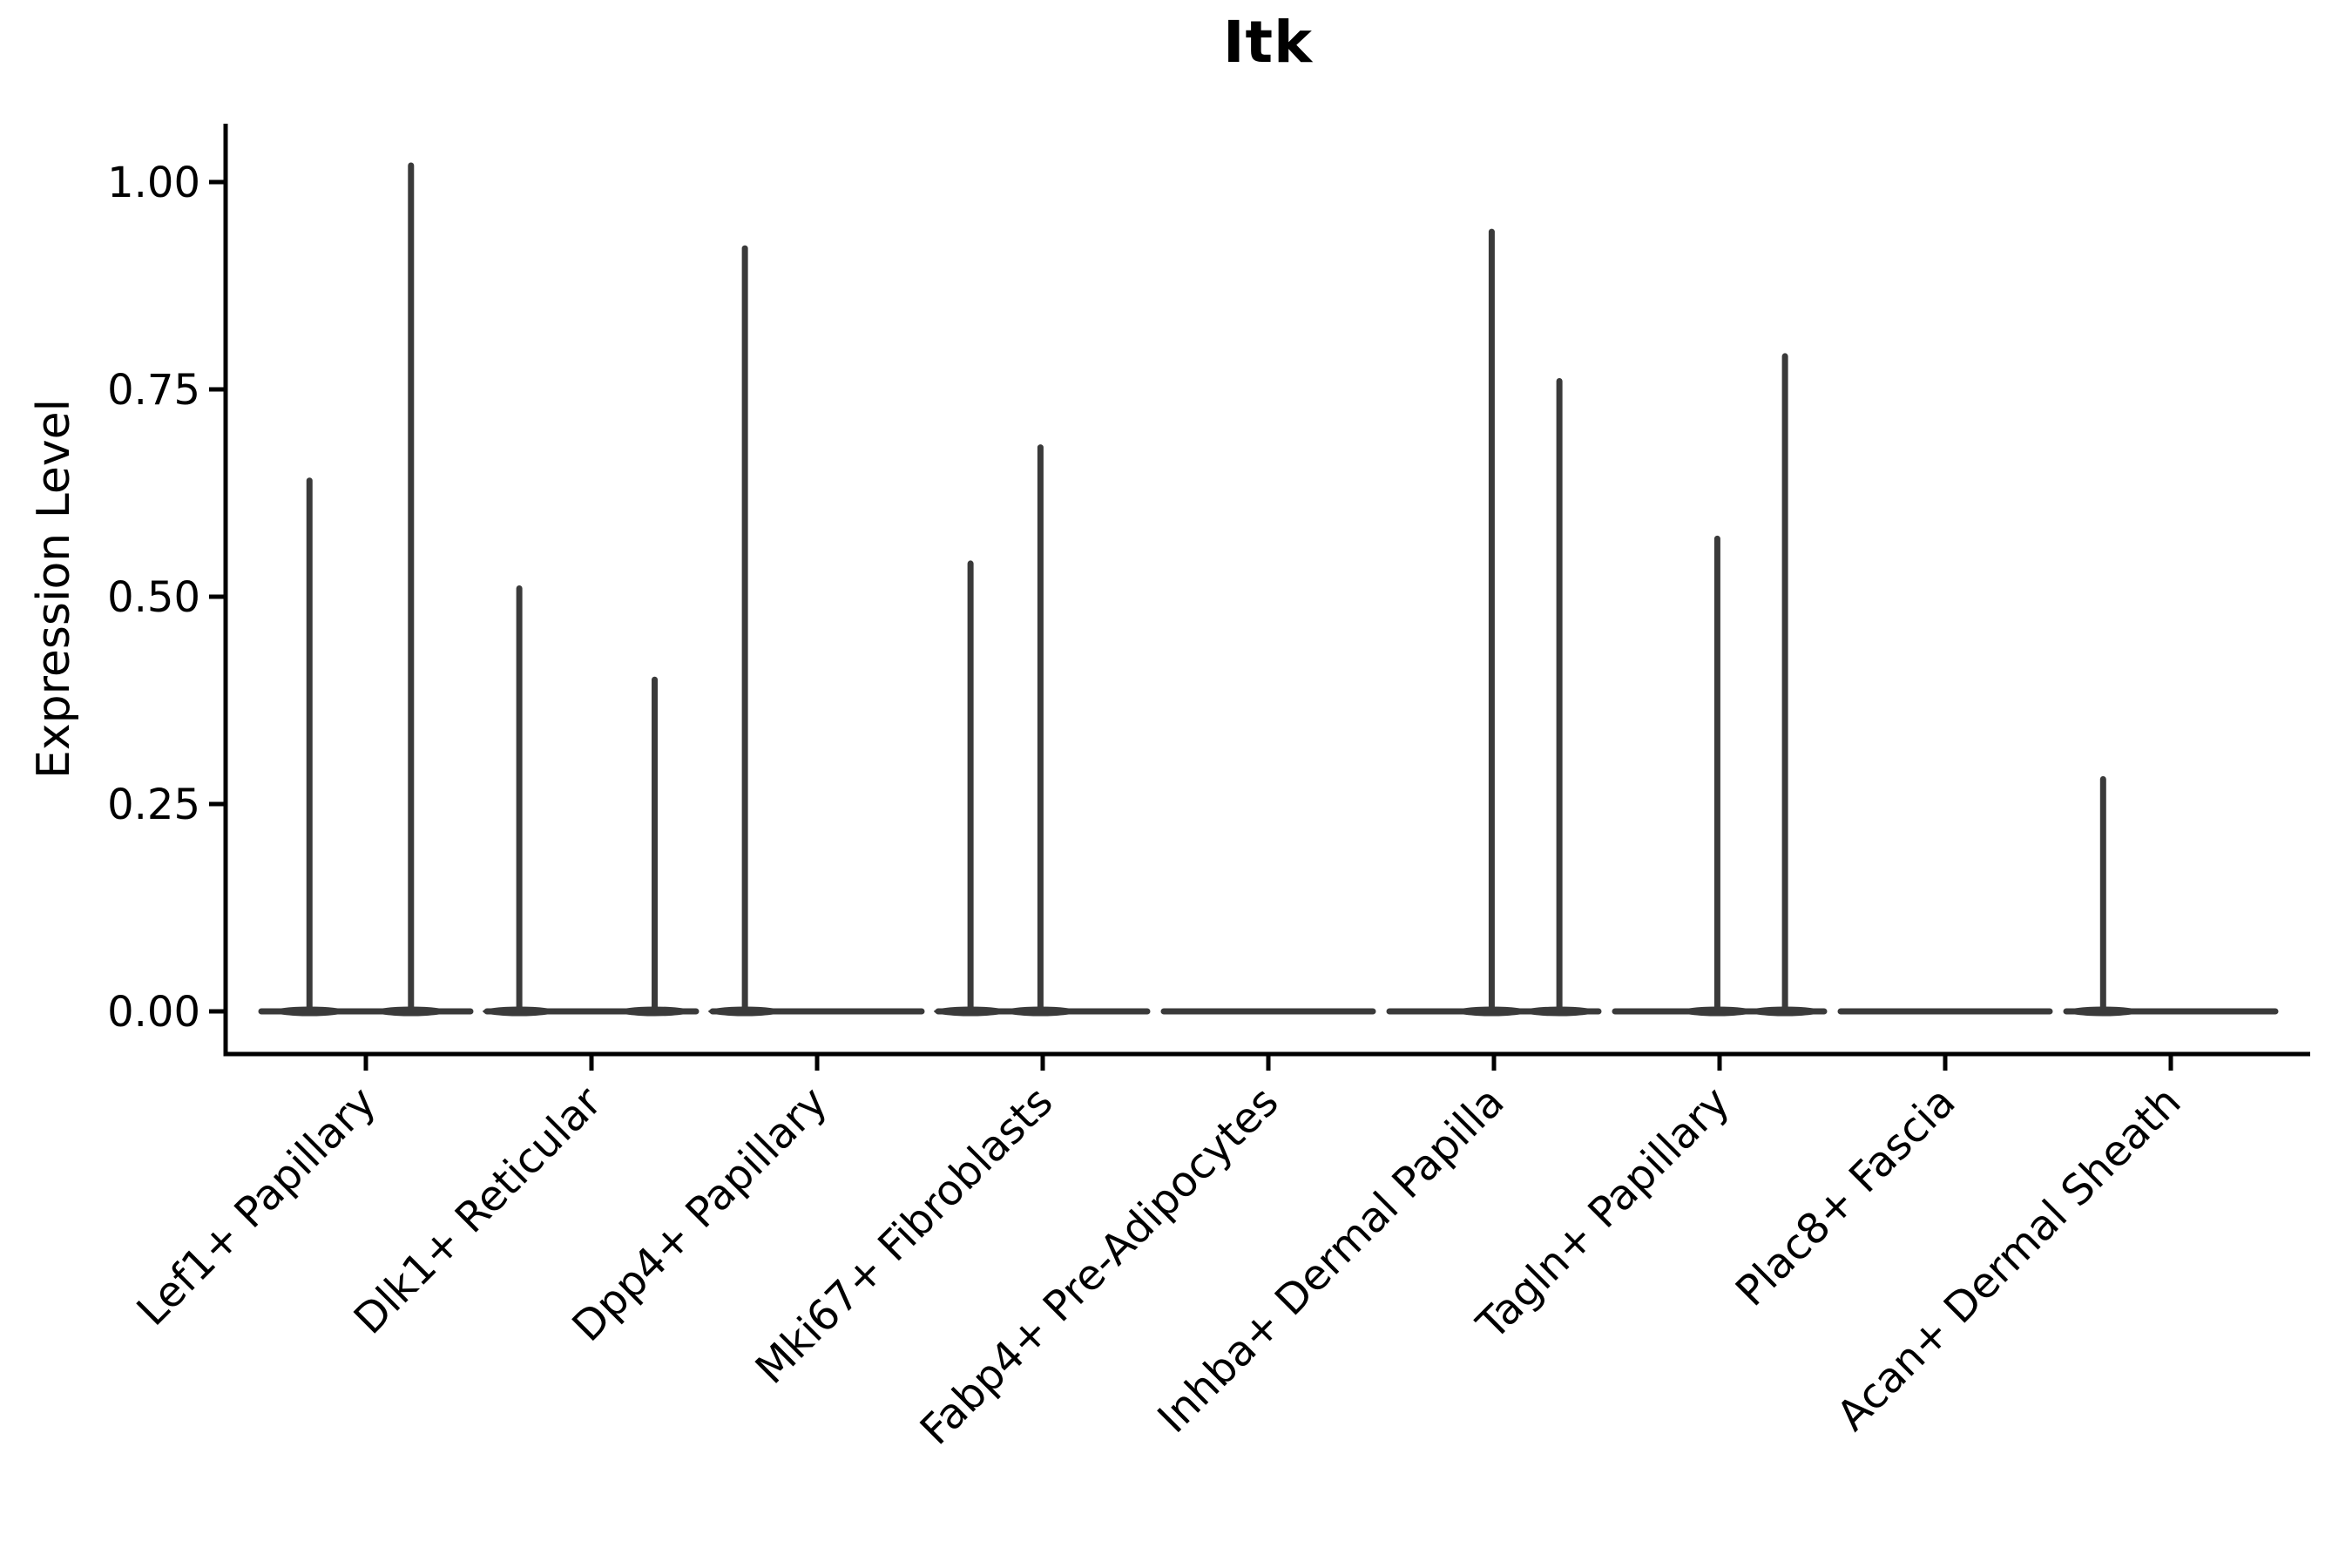 This screenshot has width=2352, height=1568. What do you see at coordinates (153, 183) in the screenshot?
I see `y-tick-label: 1.00` at bounding box center [153, 183].